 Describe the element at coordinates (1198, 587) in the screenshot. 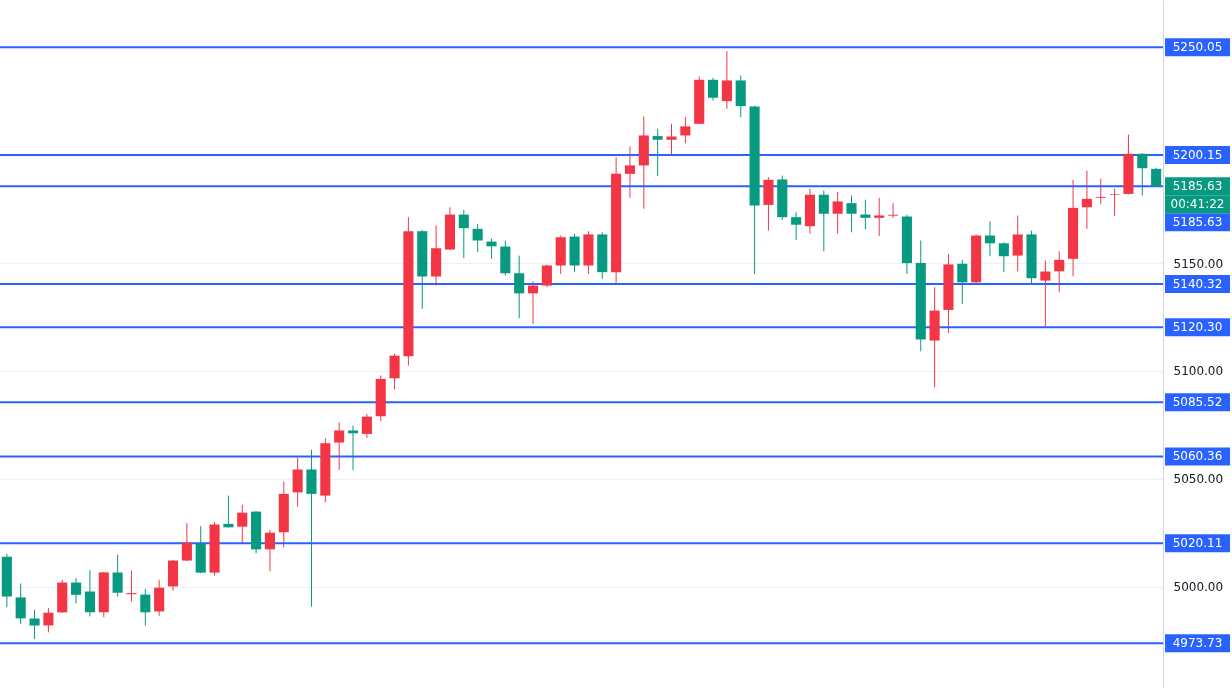

I see `y-tick-label: 5000.00` at that location.